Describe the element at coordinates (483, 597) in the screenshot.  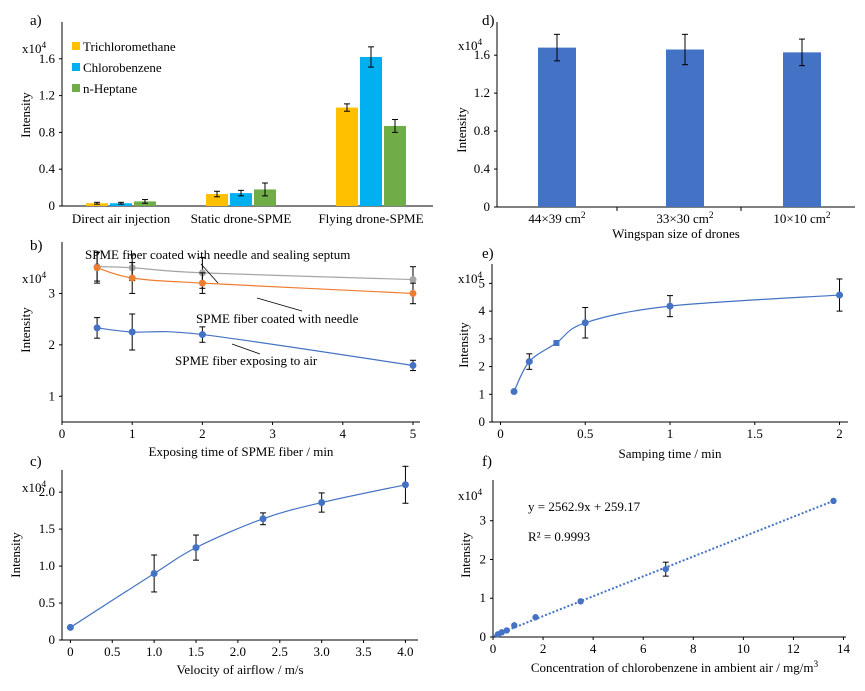
I see `f-y-tick-label: 1` at that location.